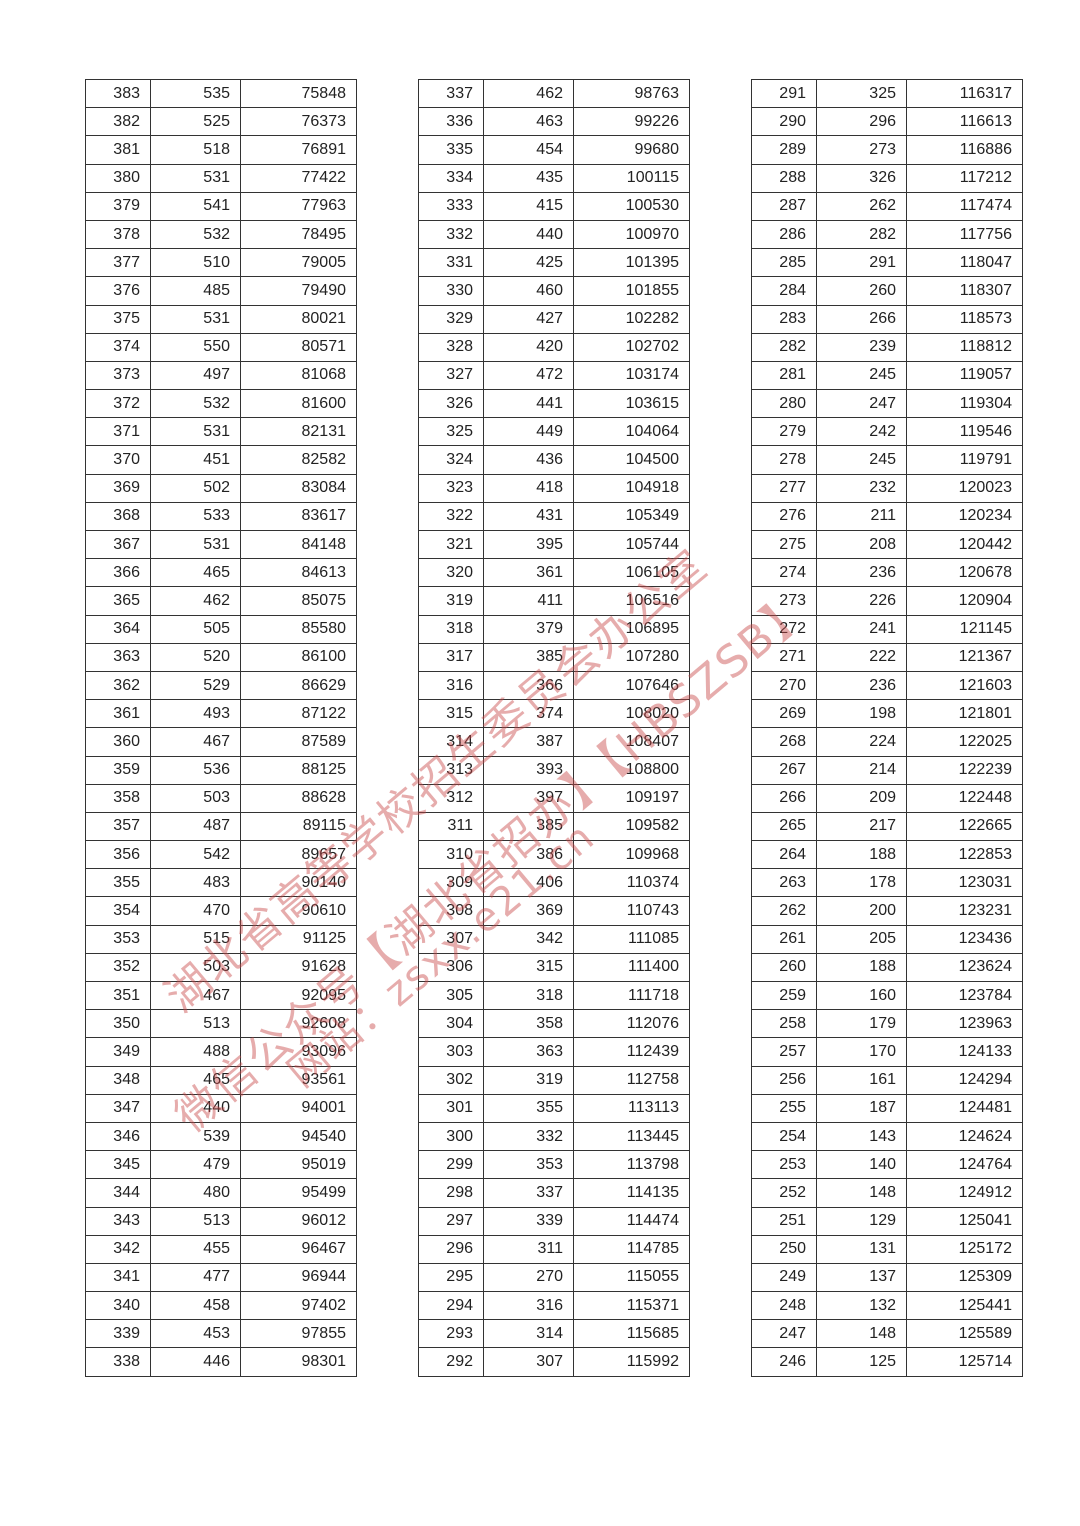 The height and width of the screenshot is (1526, 1080). What do you see at coordinates (298, 93) in the screenshot?
I see `cumulative-cell: 75848` at bounding box center [298, 93].